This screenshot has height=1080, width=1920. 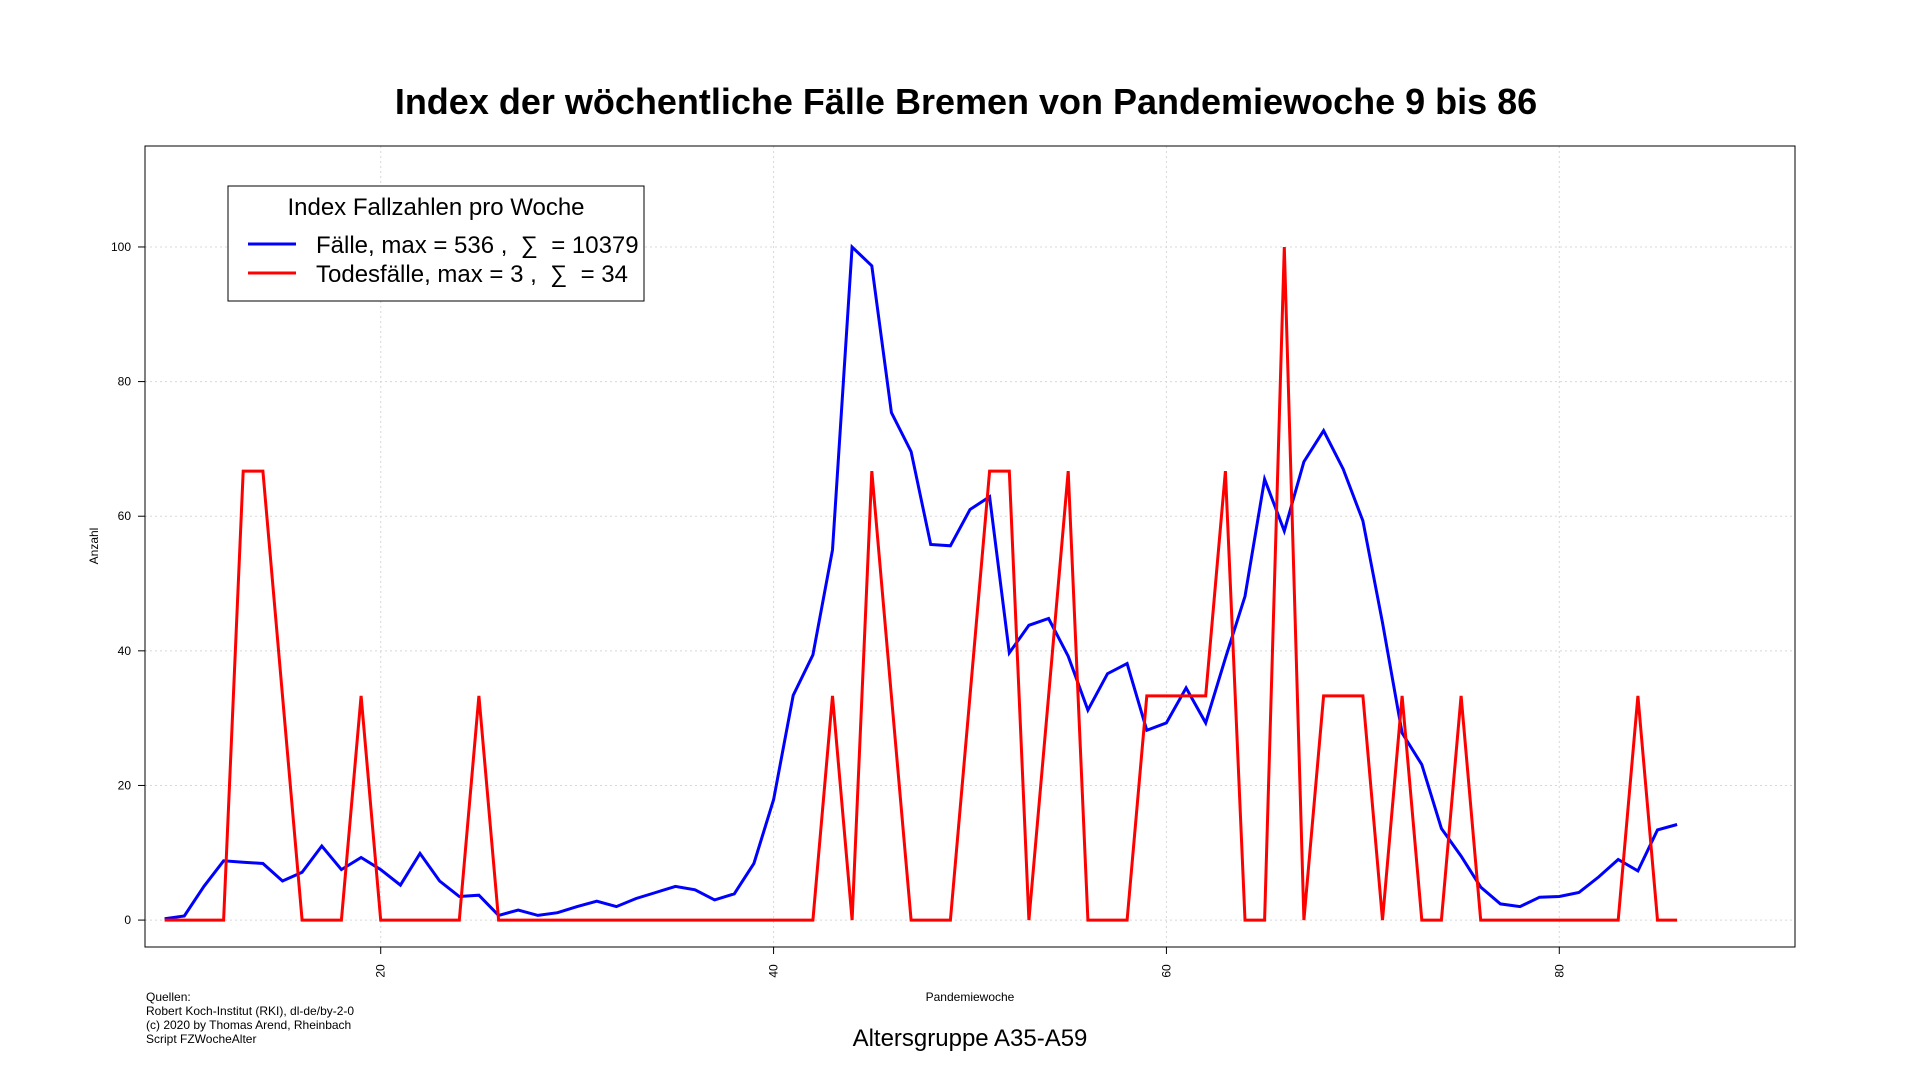 What do you see at coordinates (125, 785) in the screenshot?
I see `y-tick-label-20: 20` at bounding box center [125, 785].